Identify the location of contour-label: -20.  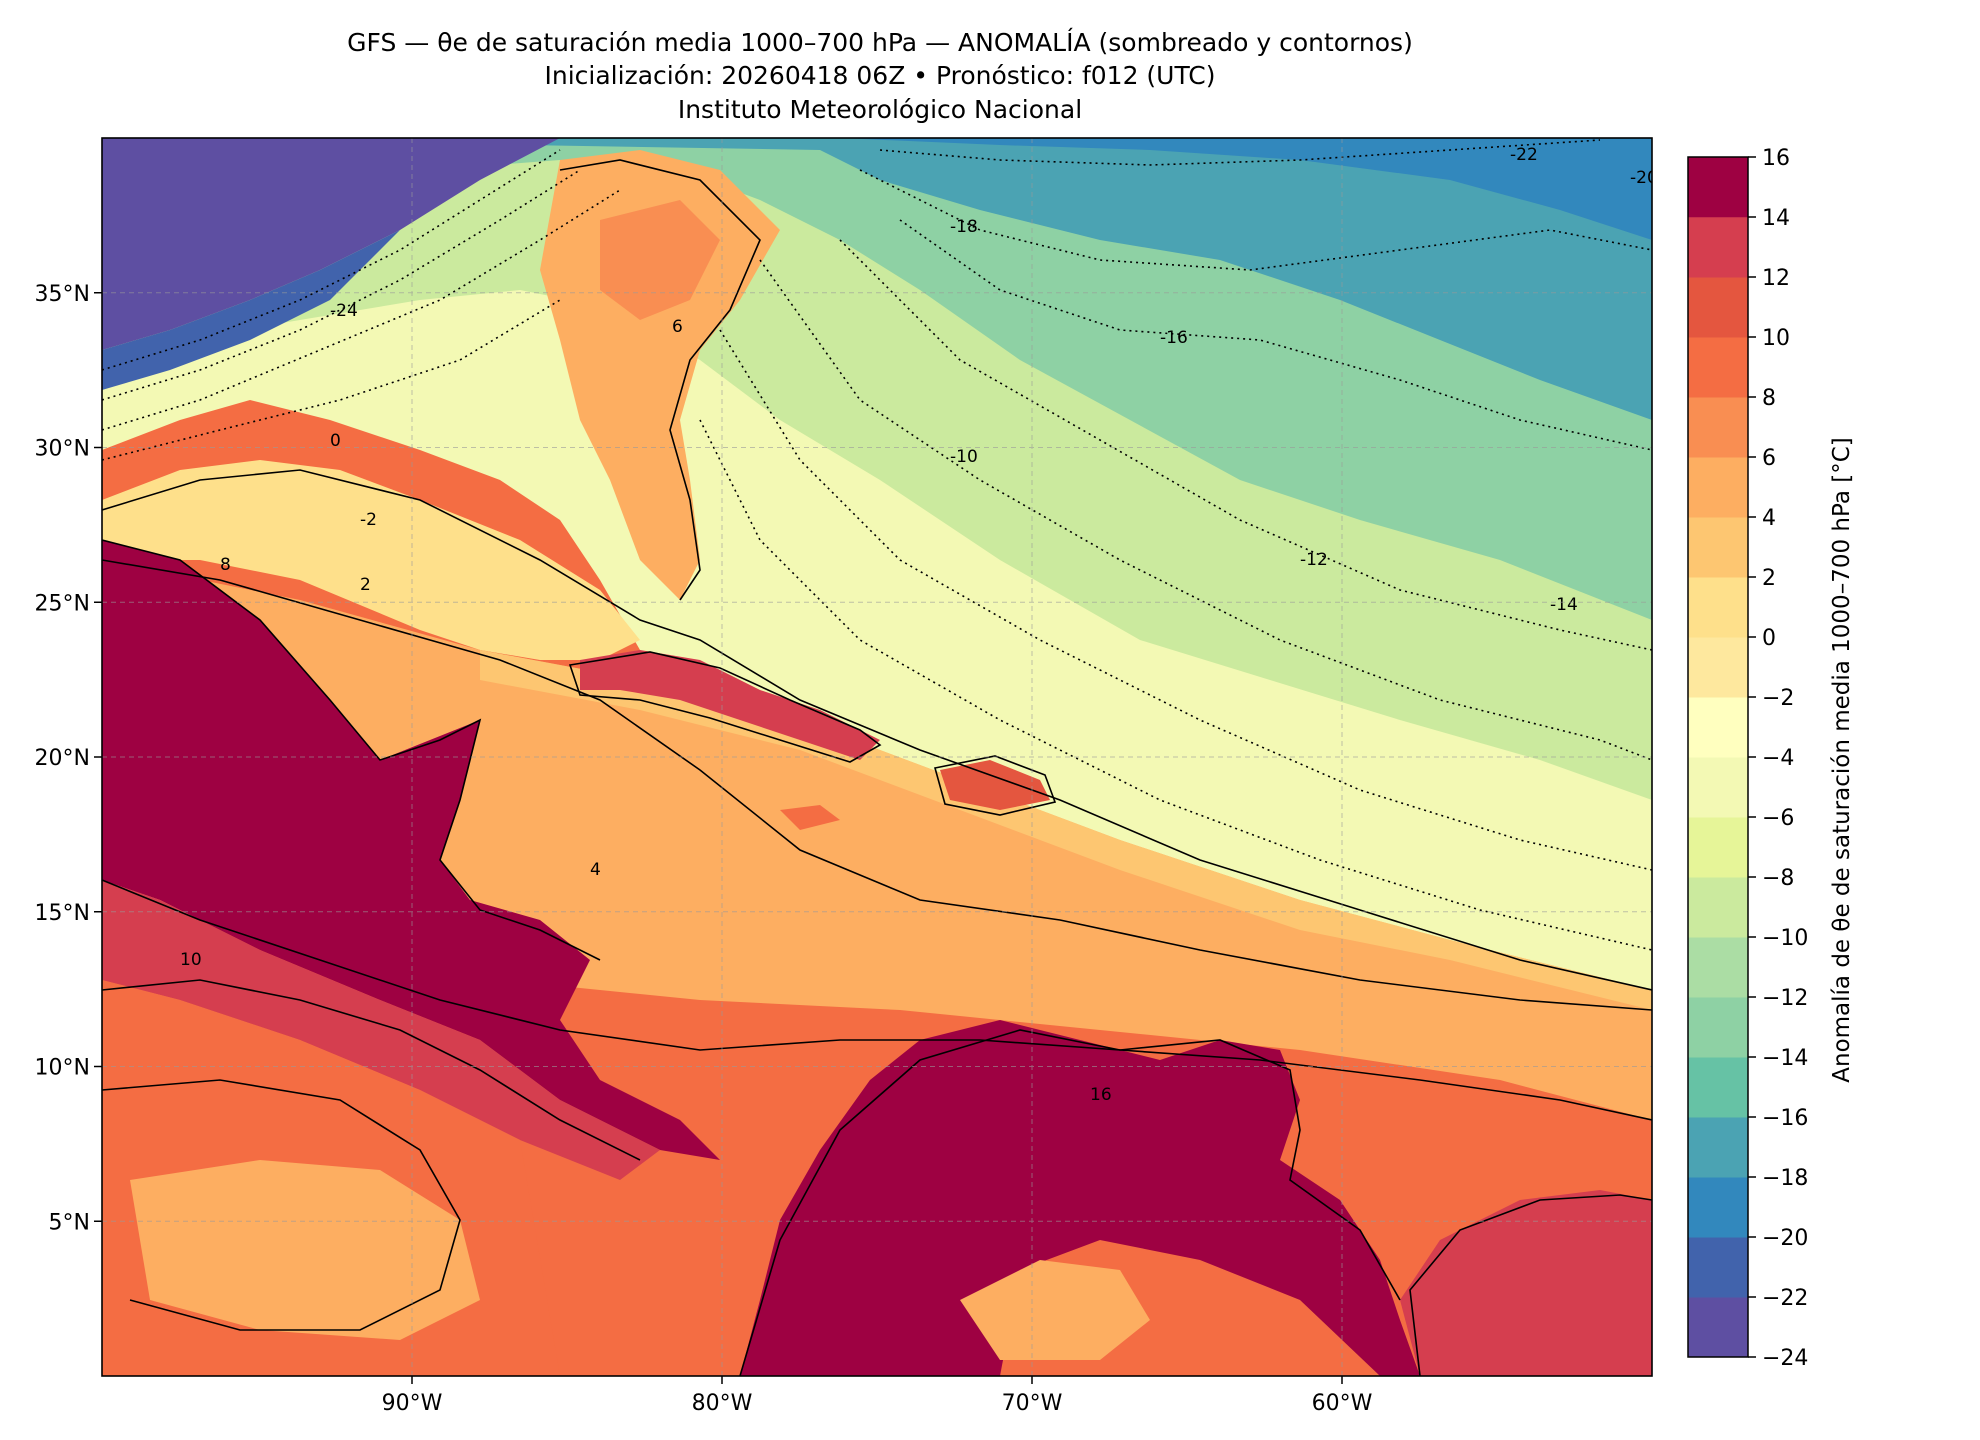
(1644, 178).